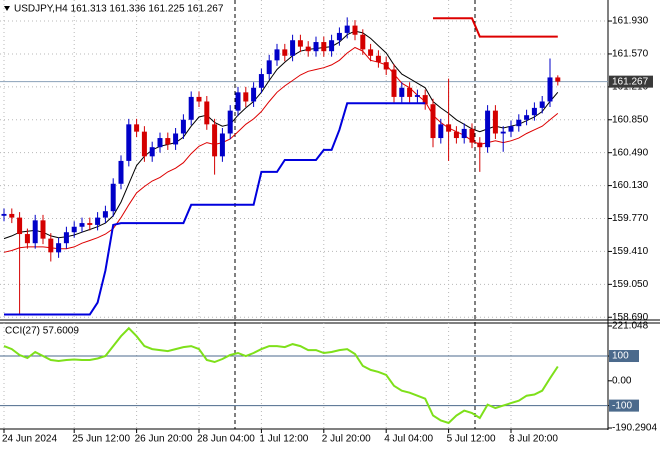 This screenshot has height=450, width=660. Describe the element at coordinates (164, 439) in the screenshot. I see `x-tick-label: 26 Jun 20:00` at that location.